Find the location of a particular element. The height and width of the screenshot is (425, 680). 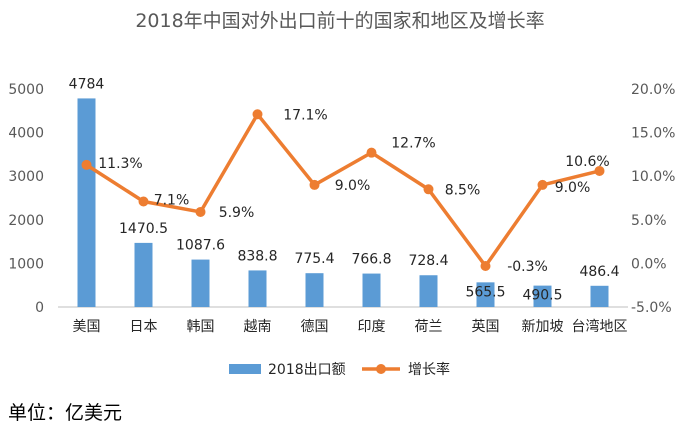

bar-data-label: 490.5 is located at coordinates (542, 296).